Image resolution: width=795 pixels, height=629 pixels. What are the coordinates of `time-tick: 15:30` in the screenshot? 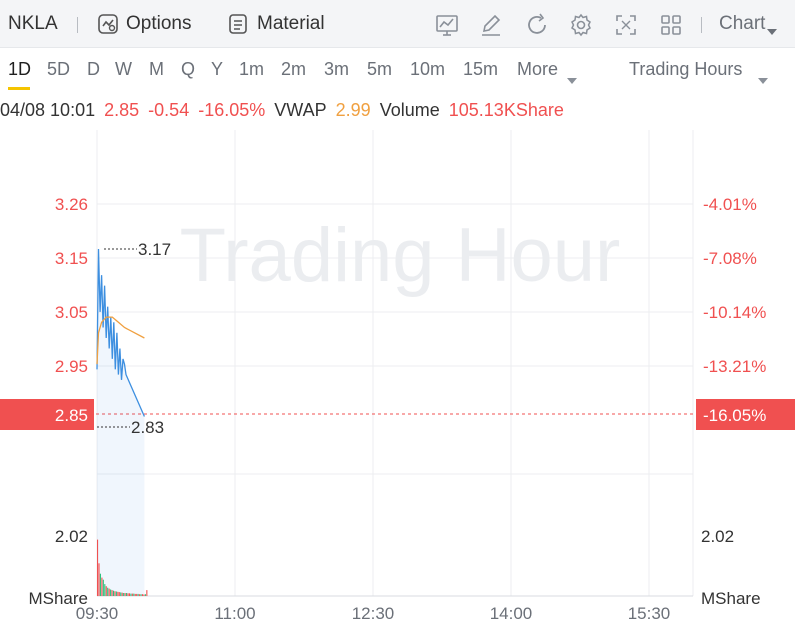 It's located at (649, 613).